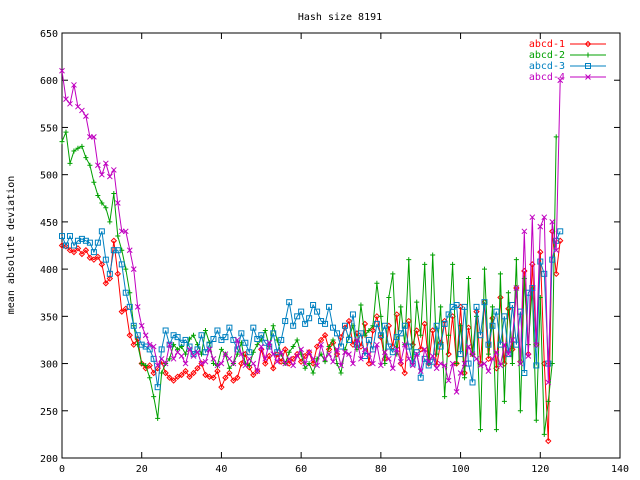  I want to click on legend-label: abcd-4, so click(547, 77).